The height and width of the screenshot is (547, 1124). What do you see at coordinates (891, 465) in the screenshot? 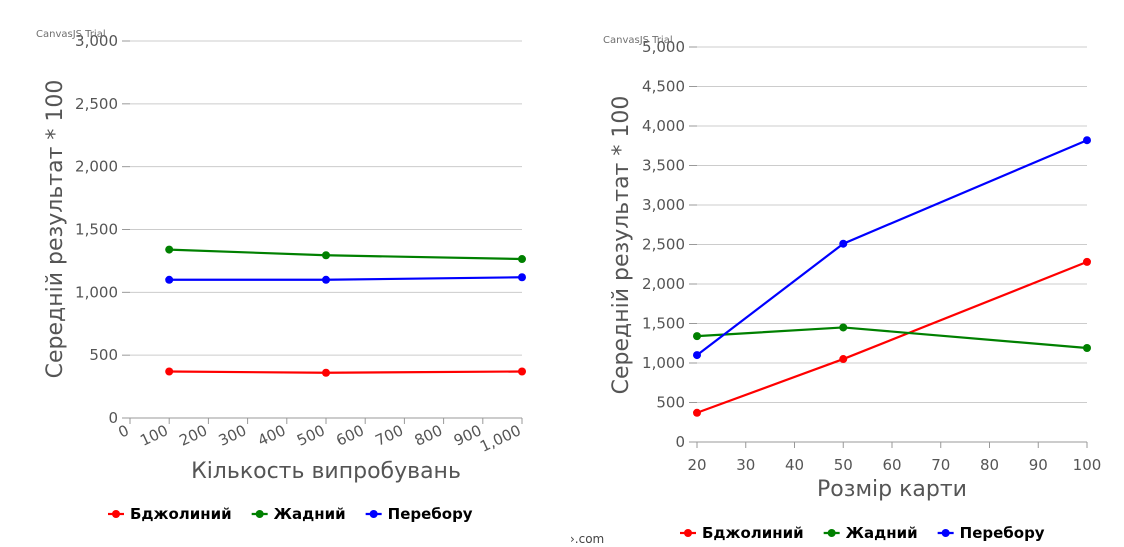
I see `x-tick-label: 60` at bounding box center [891, 465].